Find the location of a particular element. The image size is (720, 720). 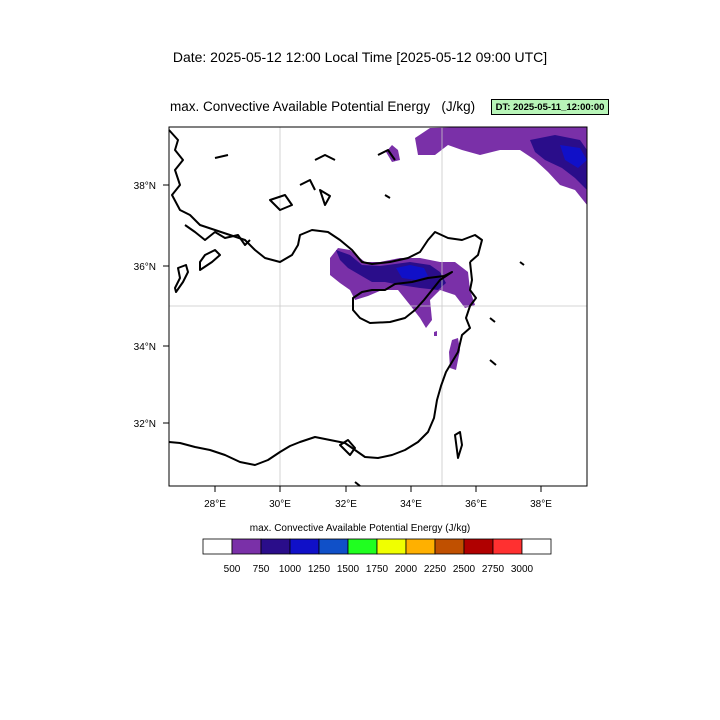

cape-field is located at coordinates (458, 248).